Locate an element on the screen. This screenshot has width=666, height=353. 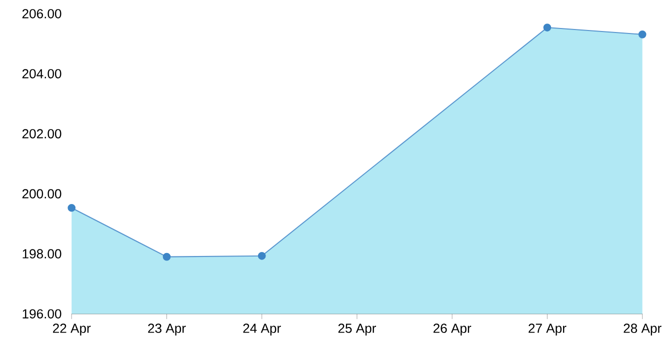
x-tick-label: 22 Apr is located at coordinates (72, 330).